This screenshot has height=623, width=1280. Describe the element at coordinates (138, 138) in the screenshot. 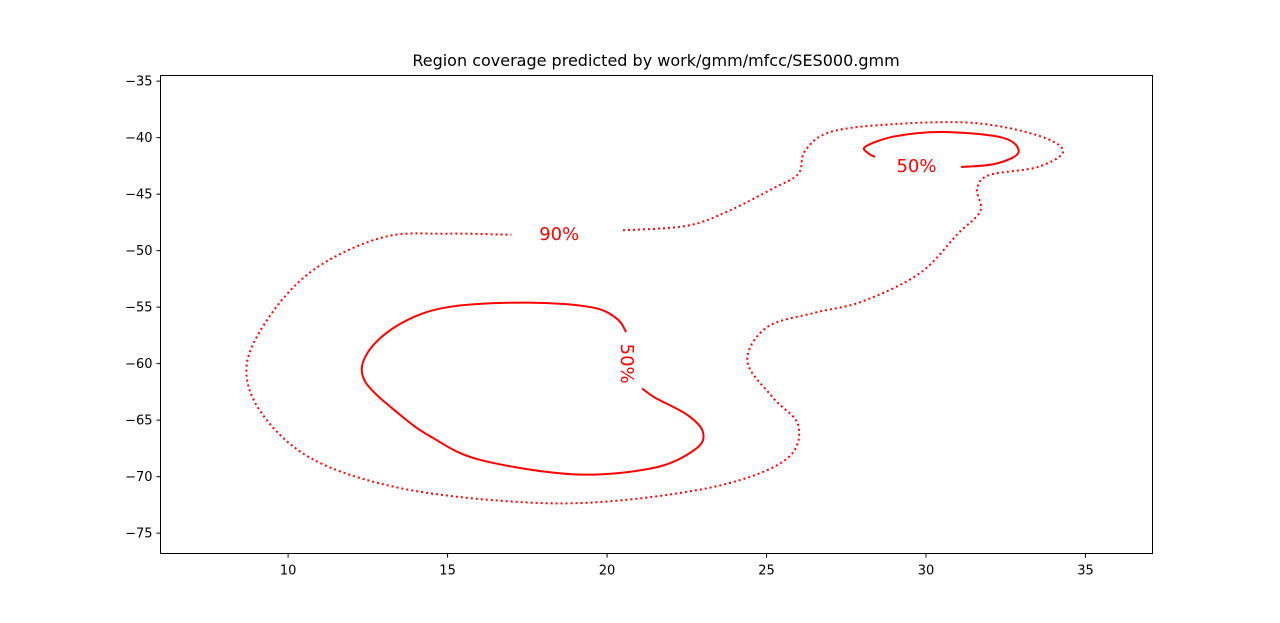

I see `y-tick-label: −40` at that location.